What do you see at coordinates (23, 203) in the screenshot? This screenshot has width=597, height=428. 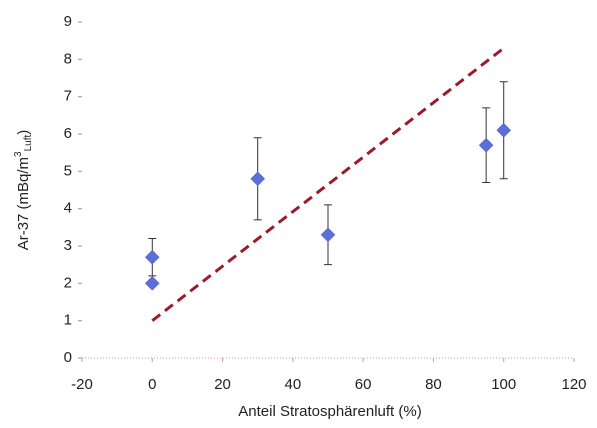 I see `y-label-main: Ar-37 (mBq/m` at bounding box center [23, 203].